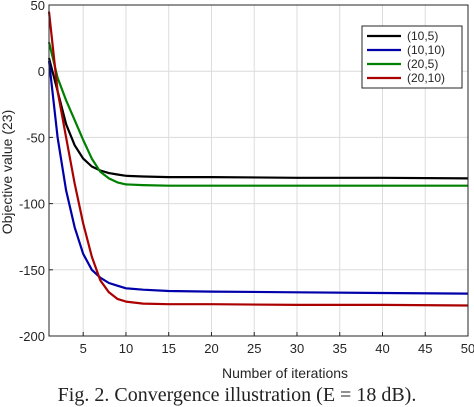  I want to click on x-axis-label: Number of iterations, so click(285, 373).